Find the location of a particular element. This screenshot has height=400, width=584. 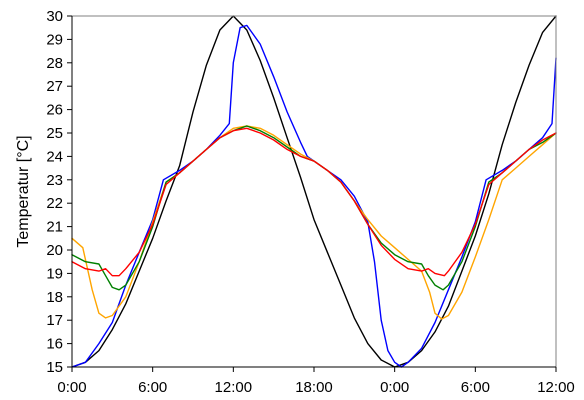

y-tick-label: 20 is located at coordinates (54, 250).